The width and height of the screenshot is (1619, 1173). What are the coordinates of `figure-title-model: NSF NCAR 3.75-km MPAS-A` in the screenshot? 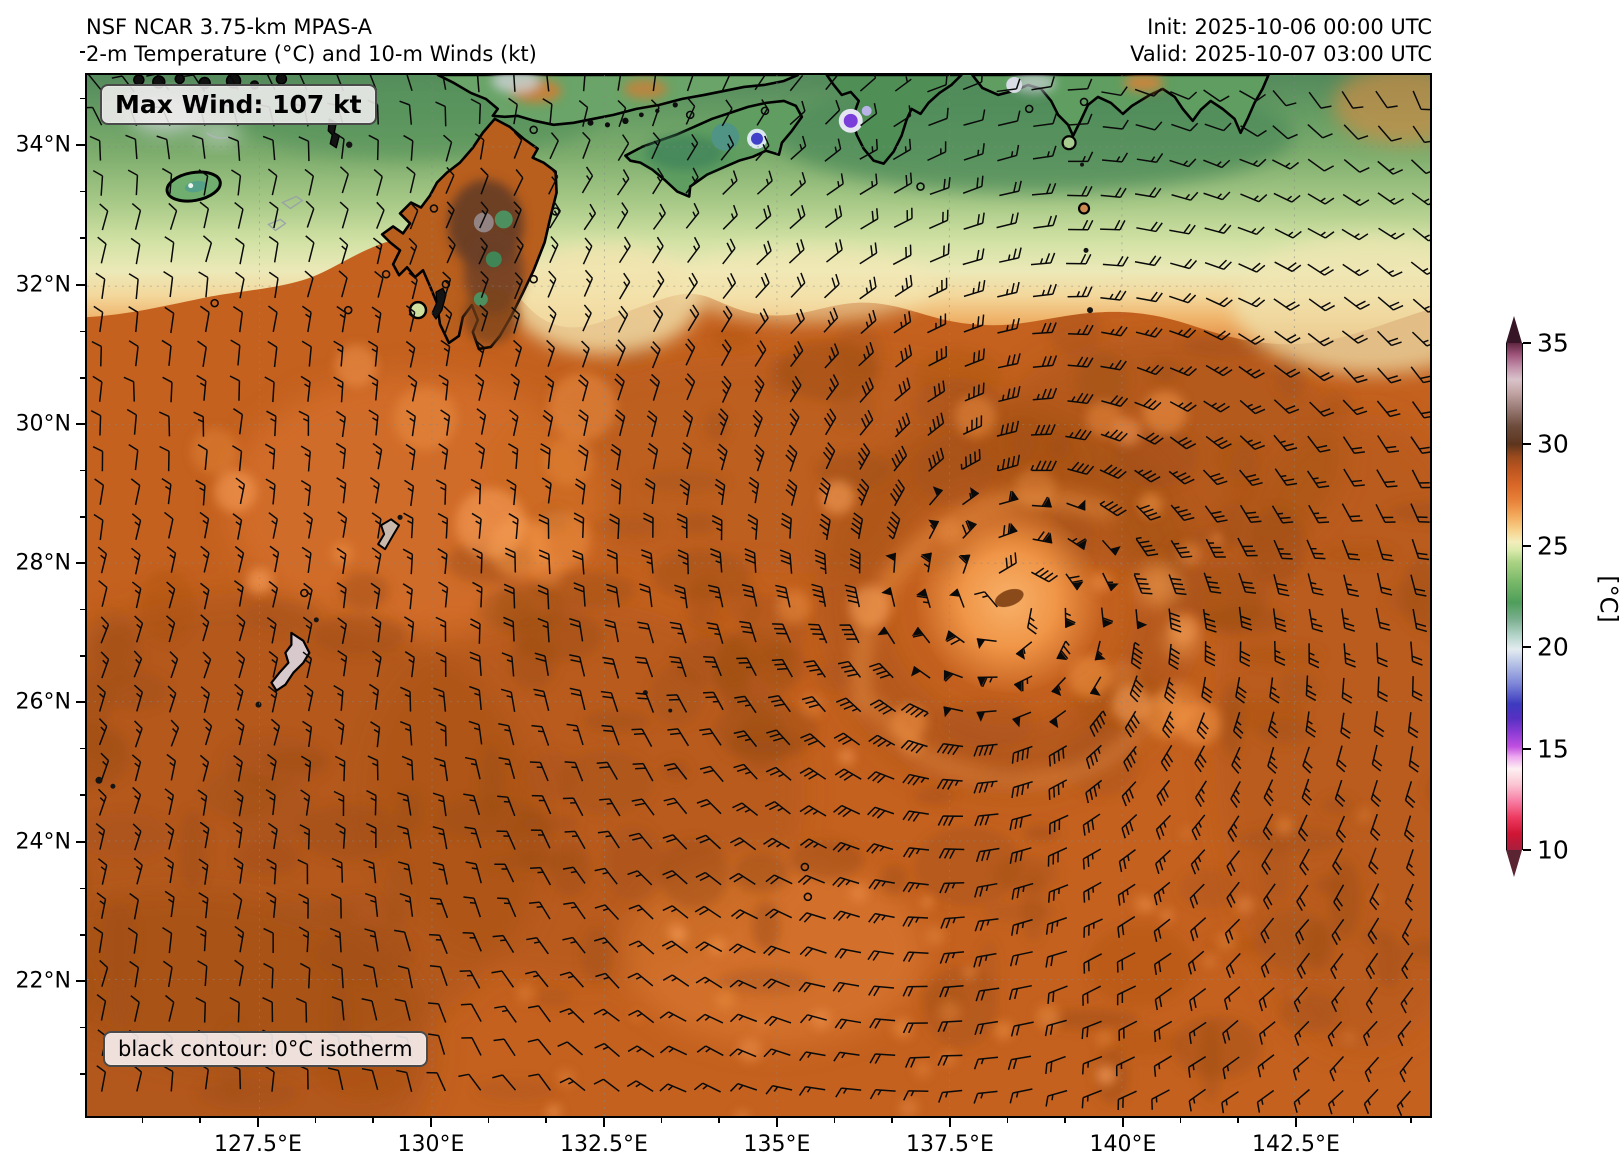 It's located at (229, 27).